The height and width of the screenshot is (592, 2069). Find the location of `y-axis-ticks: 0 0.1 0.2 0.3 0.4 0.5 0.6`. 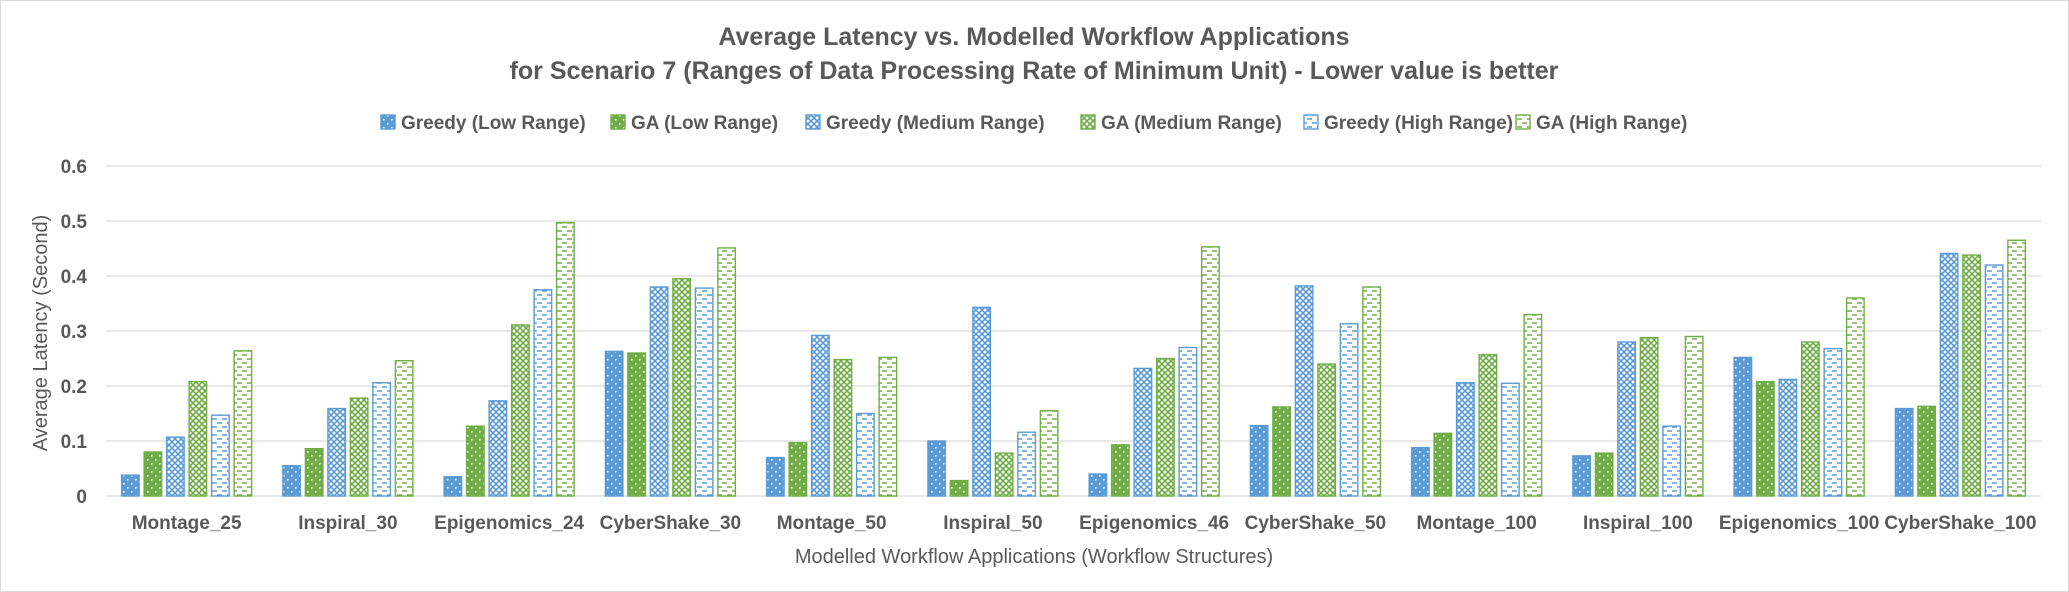

y-axis-ticks: 0 0.1 0.2 0.3 0.4 0.5 0.6 is located at coordinates (74, 332).